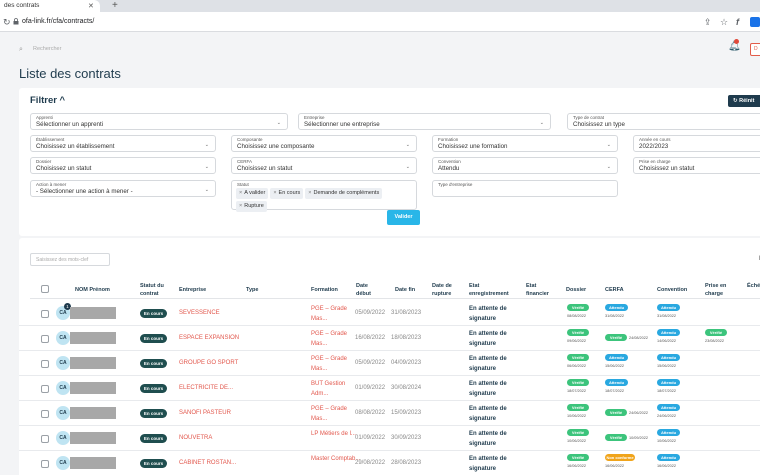  What do you see at coordinates (696, 165) in the screenshot?
I see `prise-en-charge-select: Prise en charge Choisissez un statut` at bounding box center [696, 165].